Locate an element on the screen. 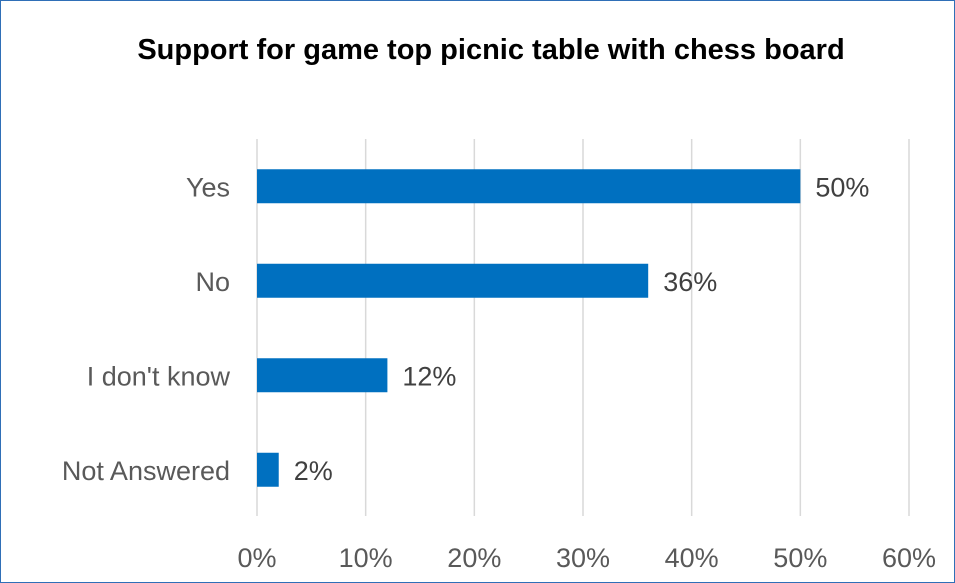 This screenshot has width=955, height=583. category-label: I don't know is located at coordinates (159, 376).